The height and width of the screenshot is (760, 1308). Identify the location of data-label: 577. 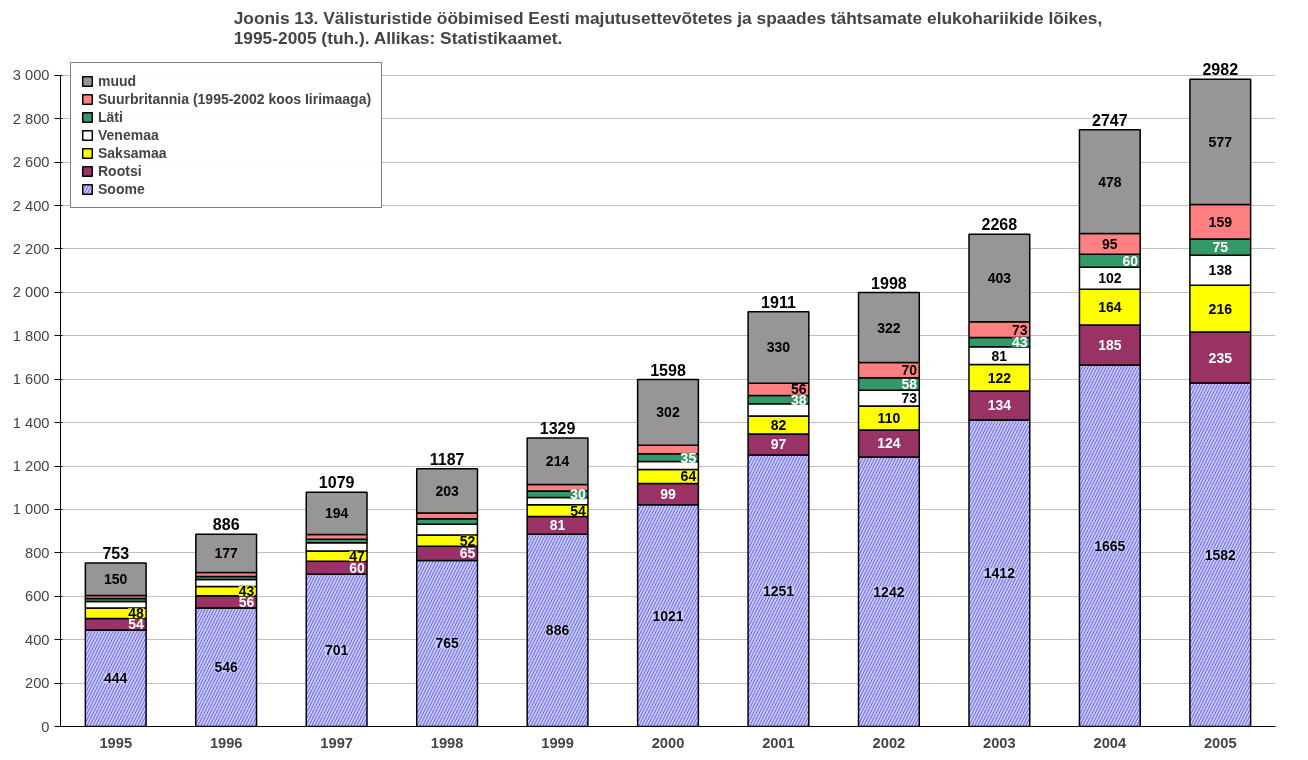
(1220, 141).